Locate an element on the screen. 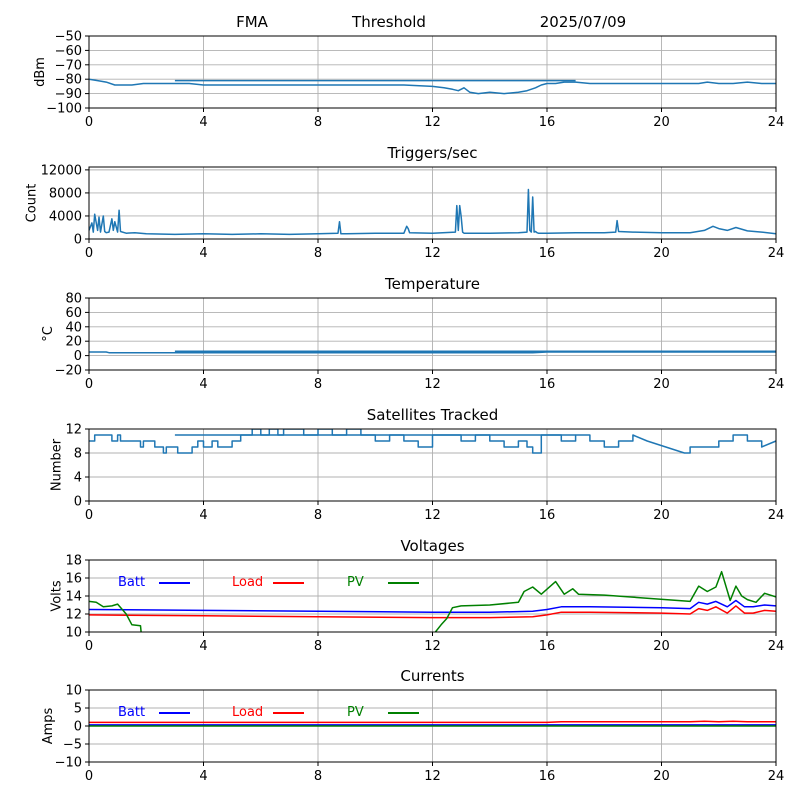 The width and height of the screenshot is (800, 800). plot-title: Triggers/sec is located at coordinates (432, 153).